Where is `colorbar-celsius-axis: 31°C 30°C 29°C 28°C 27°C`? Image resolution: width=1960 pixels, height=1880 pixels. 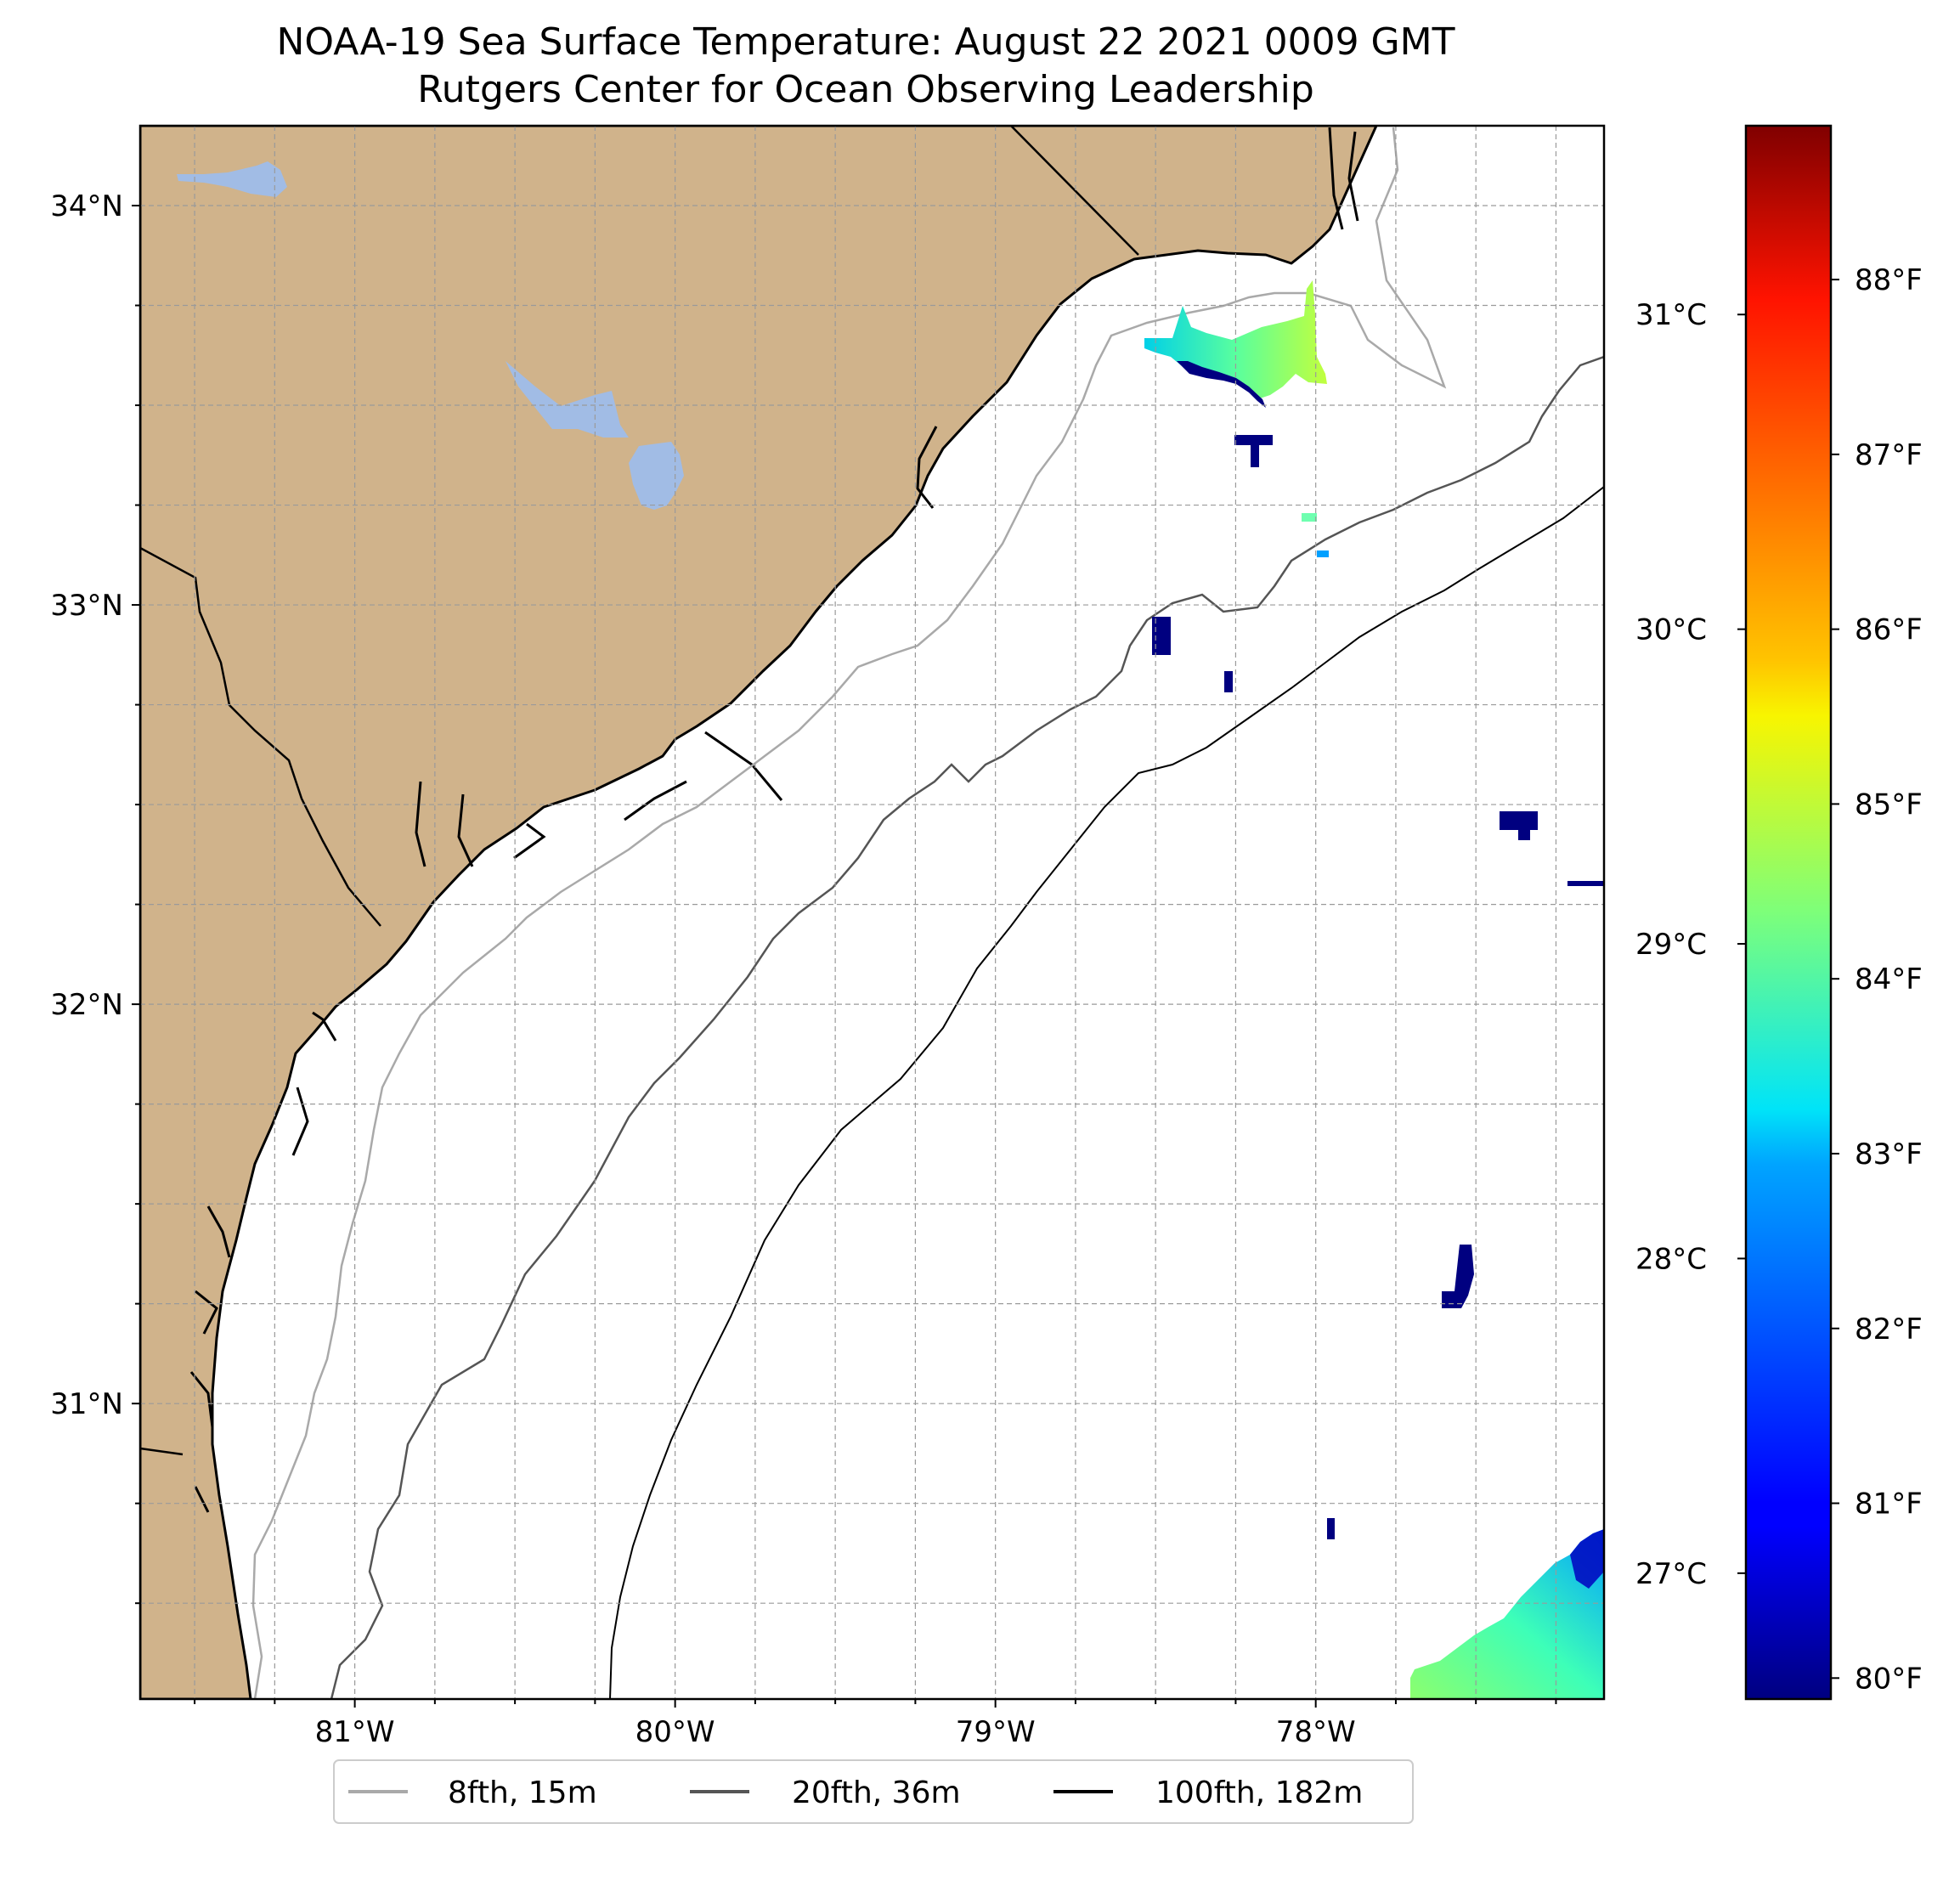 colorbar-celsius-axis: 31°C 30°C 29°C 28°C 27°C is located at coordinates (1691, 944).